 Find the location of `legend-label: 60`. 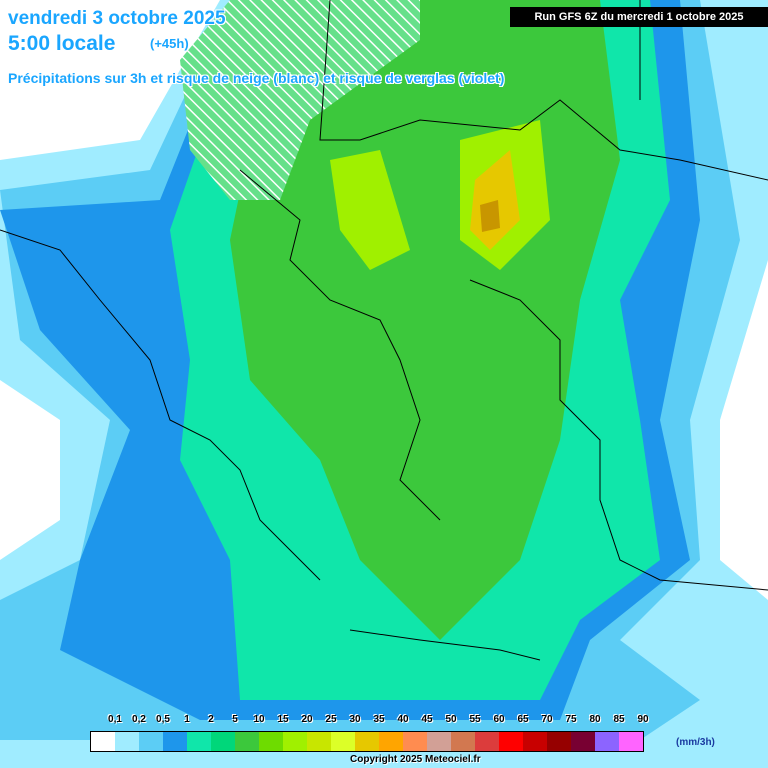

legend-label: 60 is located at coordinates (499, 719).